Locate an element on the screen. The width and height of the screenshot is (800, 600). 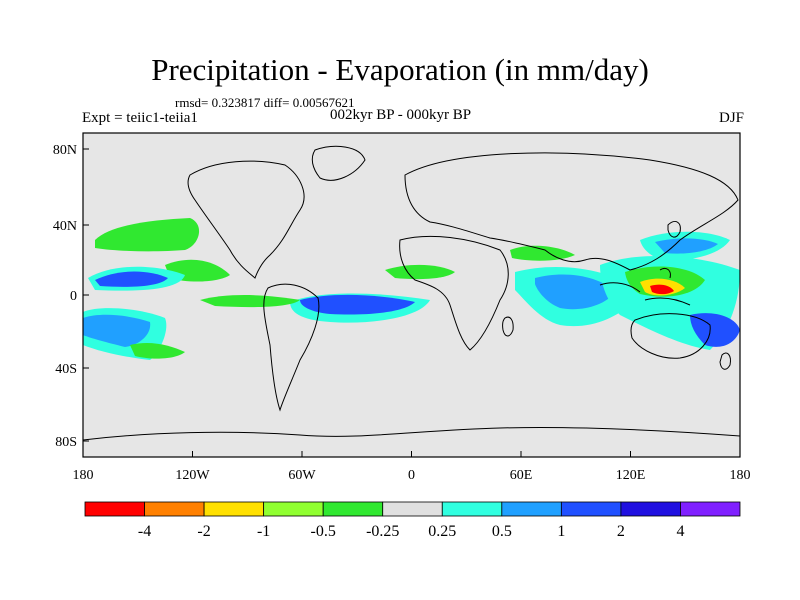
field-maritime-red is located at coordinates (662, 289).